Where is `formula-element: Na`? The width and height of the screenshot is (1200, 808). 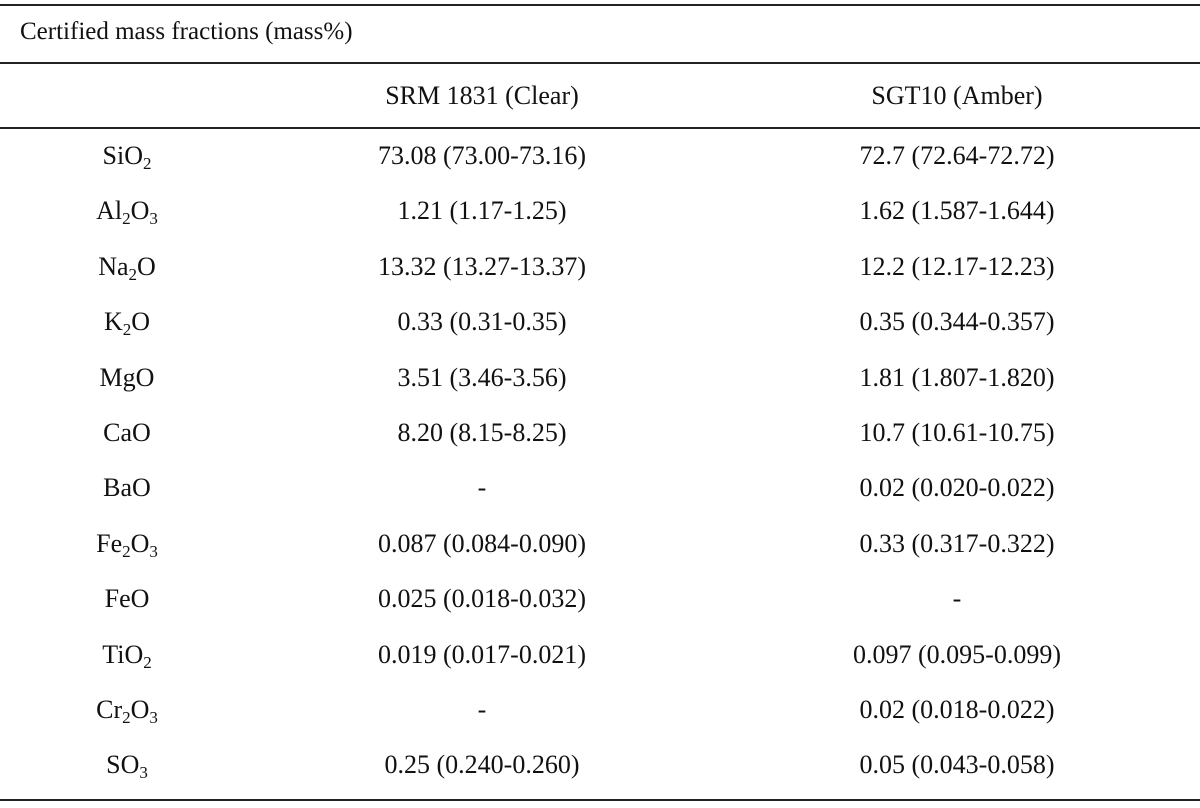 formula-element: Na is located at coordinates (113, 266).